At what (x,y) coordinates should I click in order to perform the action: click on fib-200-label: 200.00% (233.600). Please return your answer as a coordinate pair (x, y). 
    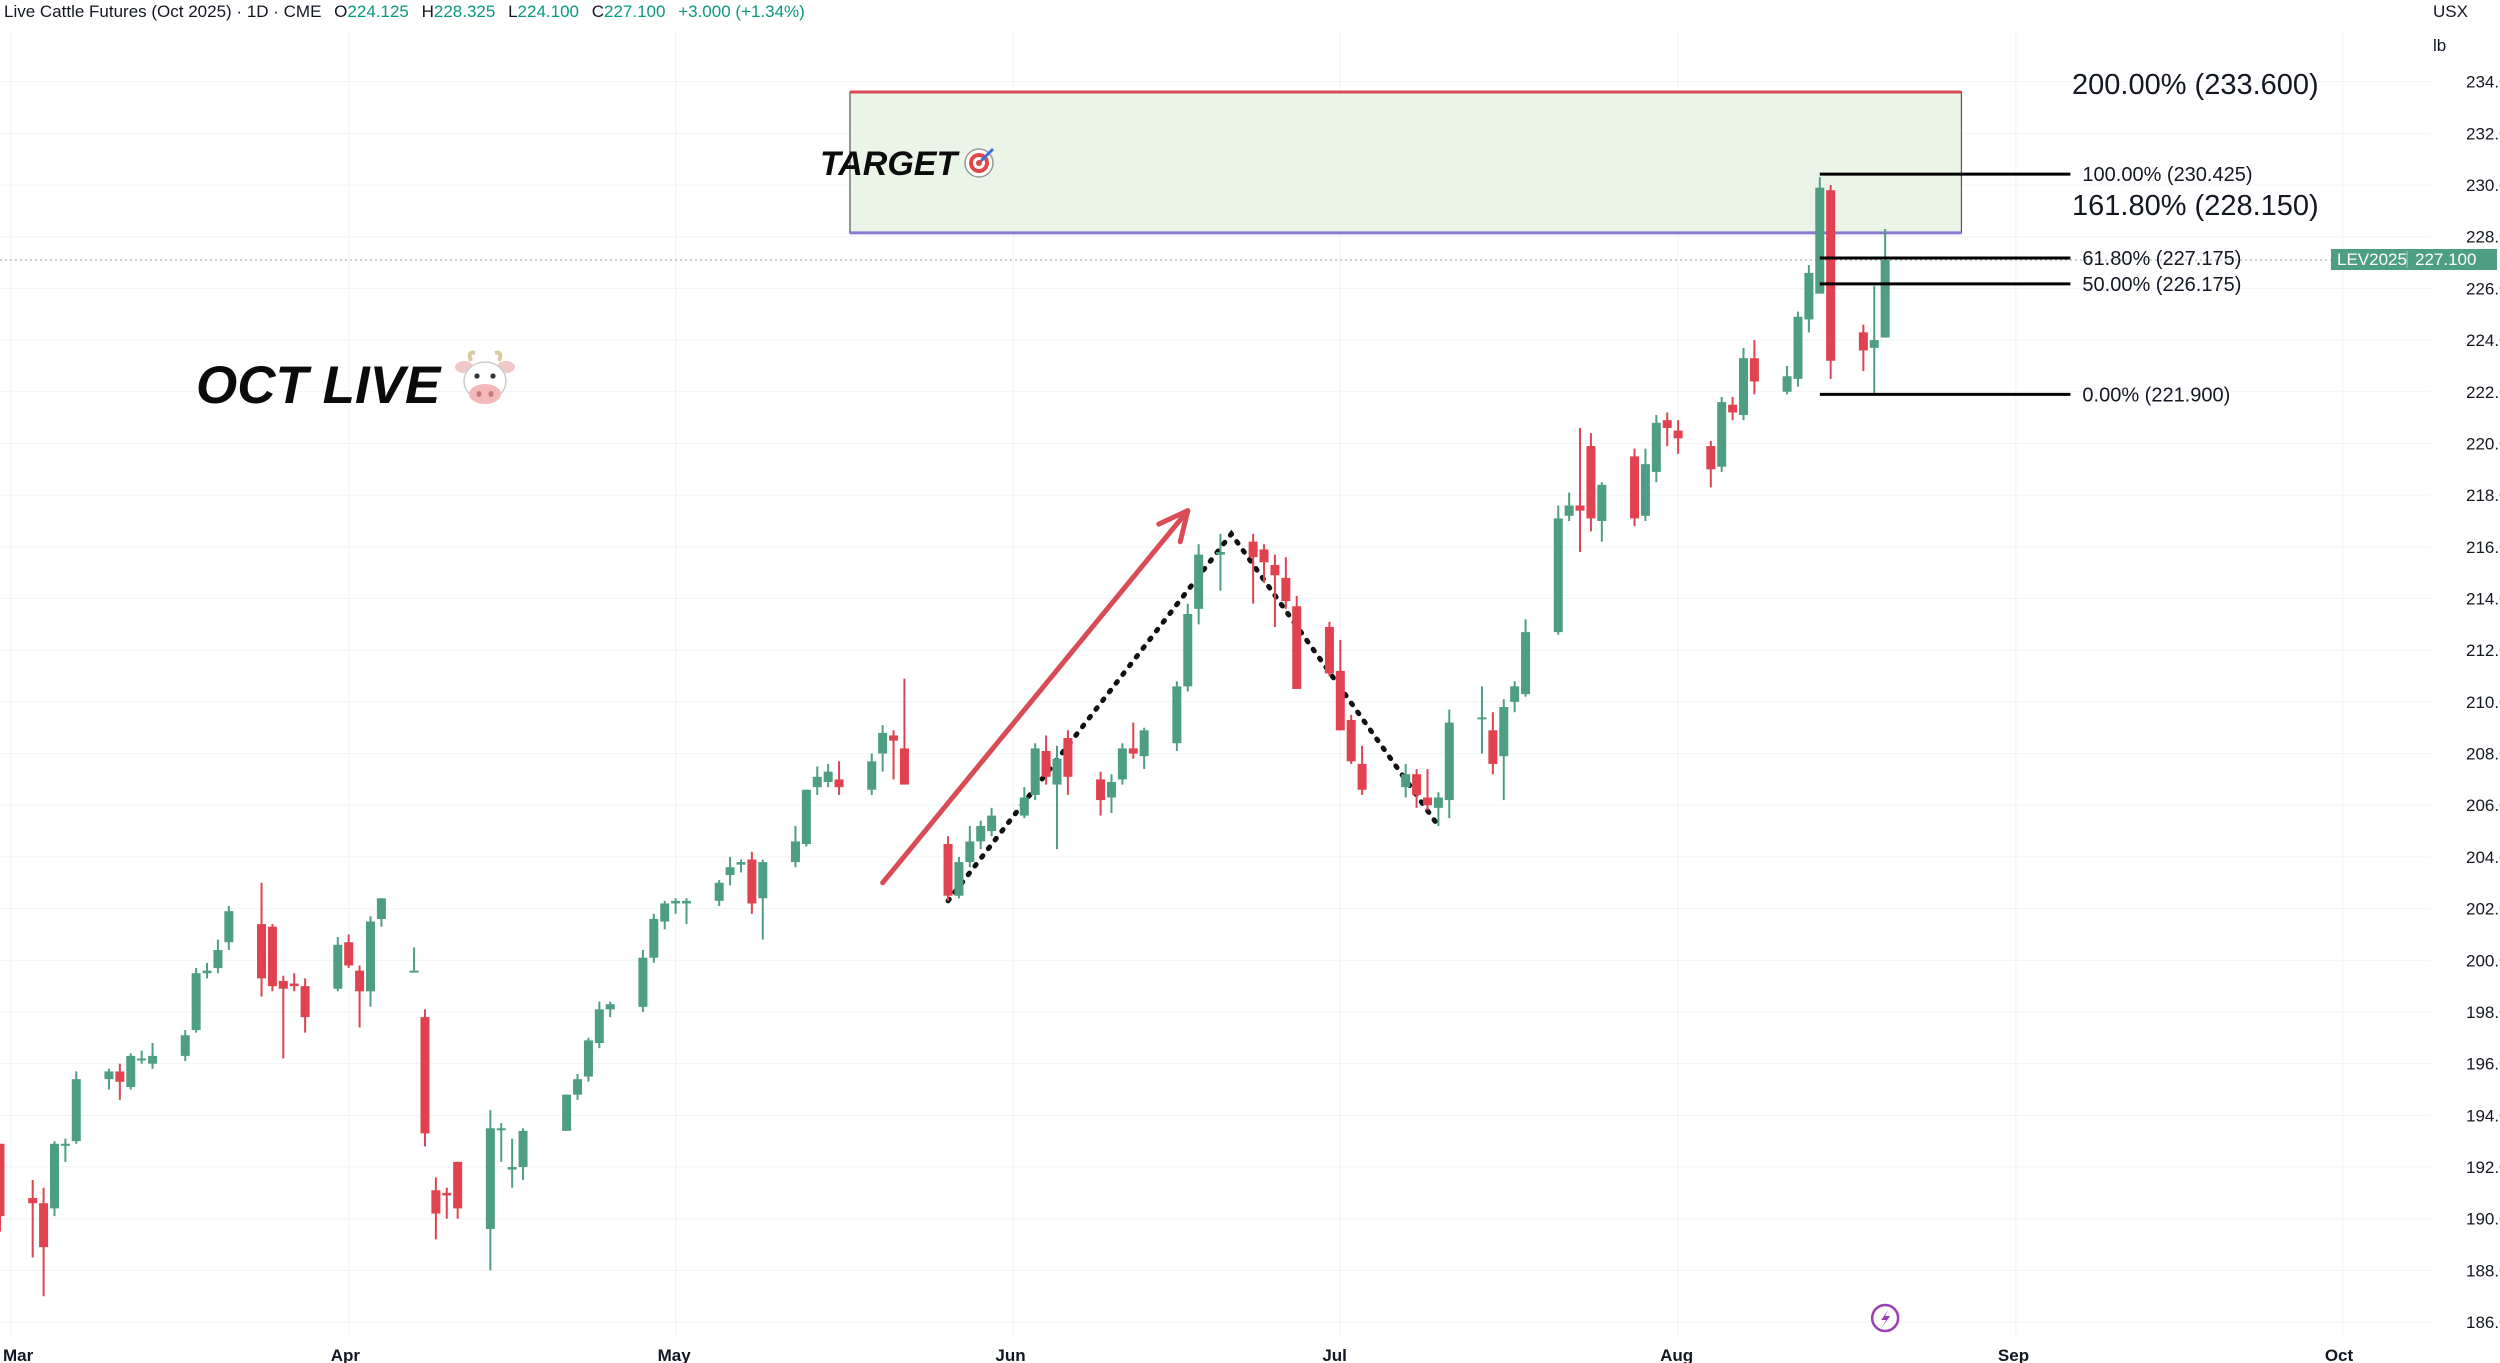
    Looking at the image, I should click on (2195, 85).